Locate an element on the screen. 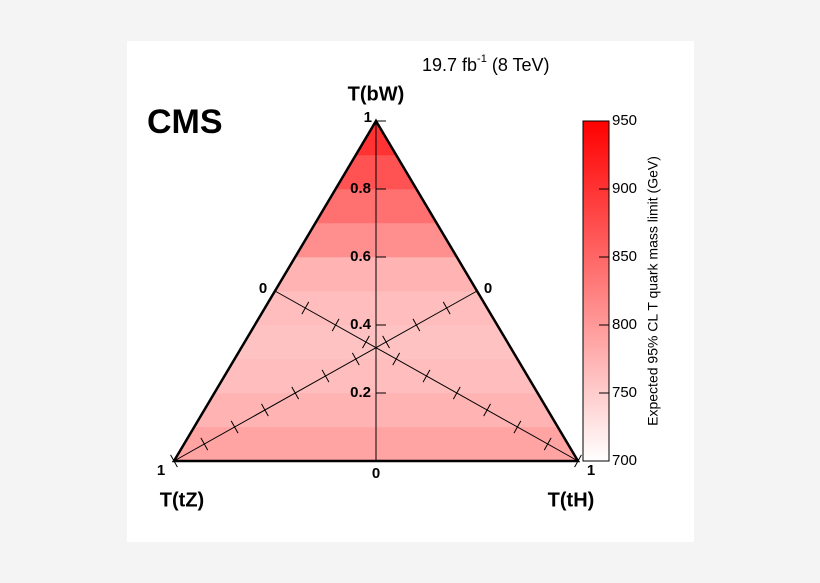 Image resolution: width=820 pixels, height=583 pixels. color-bar is located at coordinates (596, 291).